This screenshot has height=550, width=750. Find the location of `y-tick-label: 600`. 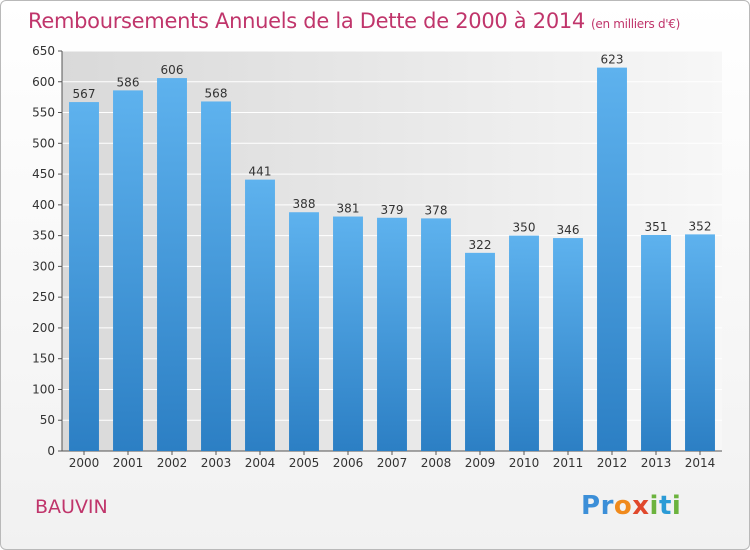

y-tick-label: 600 is located at coordinates (43, 82).